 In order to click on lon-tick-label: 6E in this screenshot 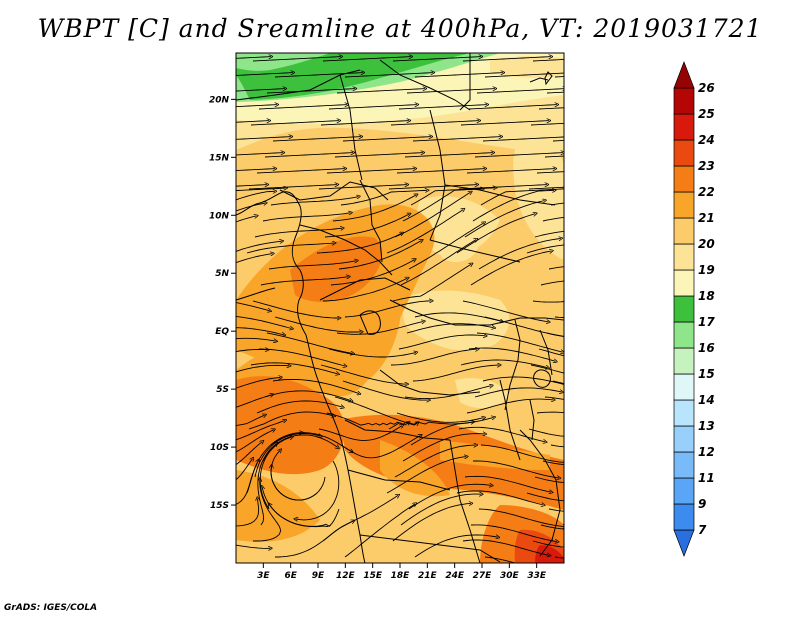, I will do `click(290, 576)`.